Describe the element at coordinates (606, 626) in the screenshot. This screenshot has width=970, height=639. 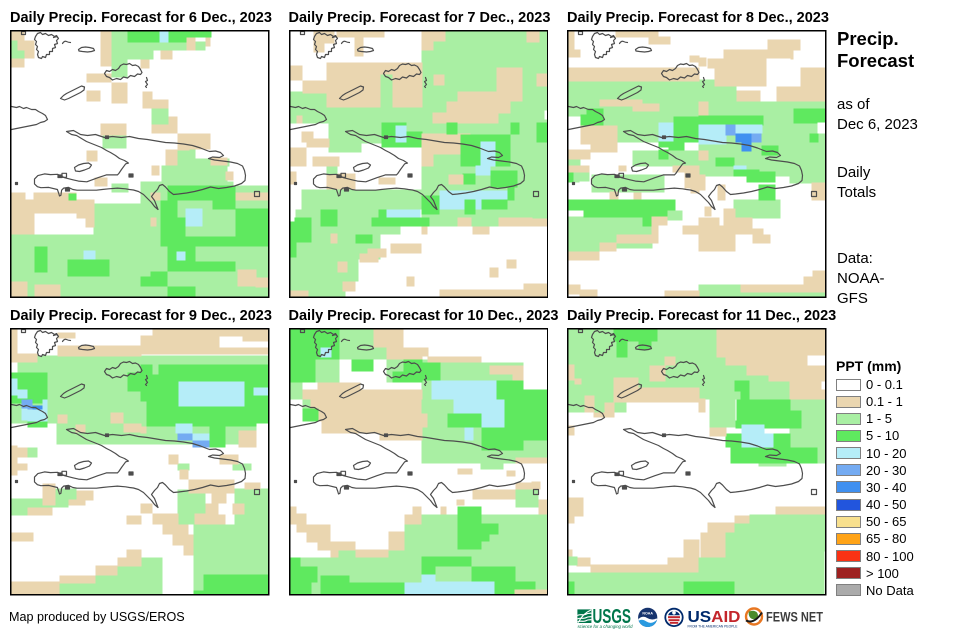
I see `svg-text: science for a changing world` at that location.